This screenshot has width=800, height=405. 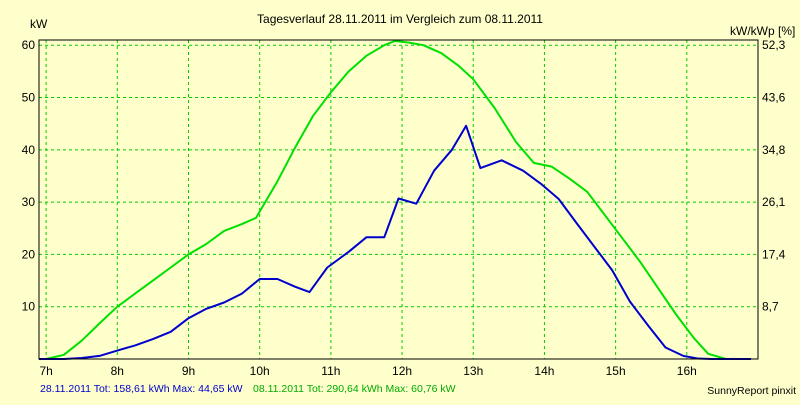 What do you see at coordinates (774, 150) in the screenshot?
I see `y-right-tick-label: 34,8` at bounding box center [774, 150].